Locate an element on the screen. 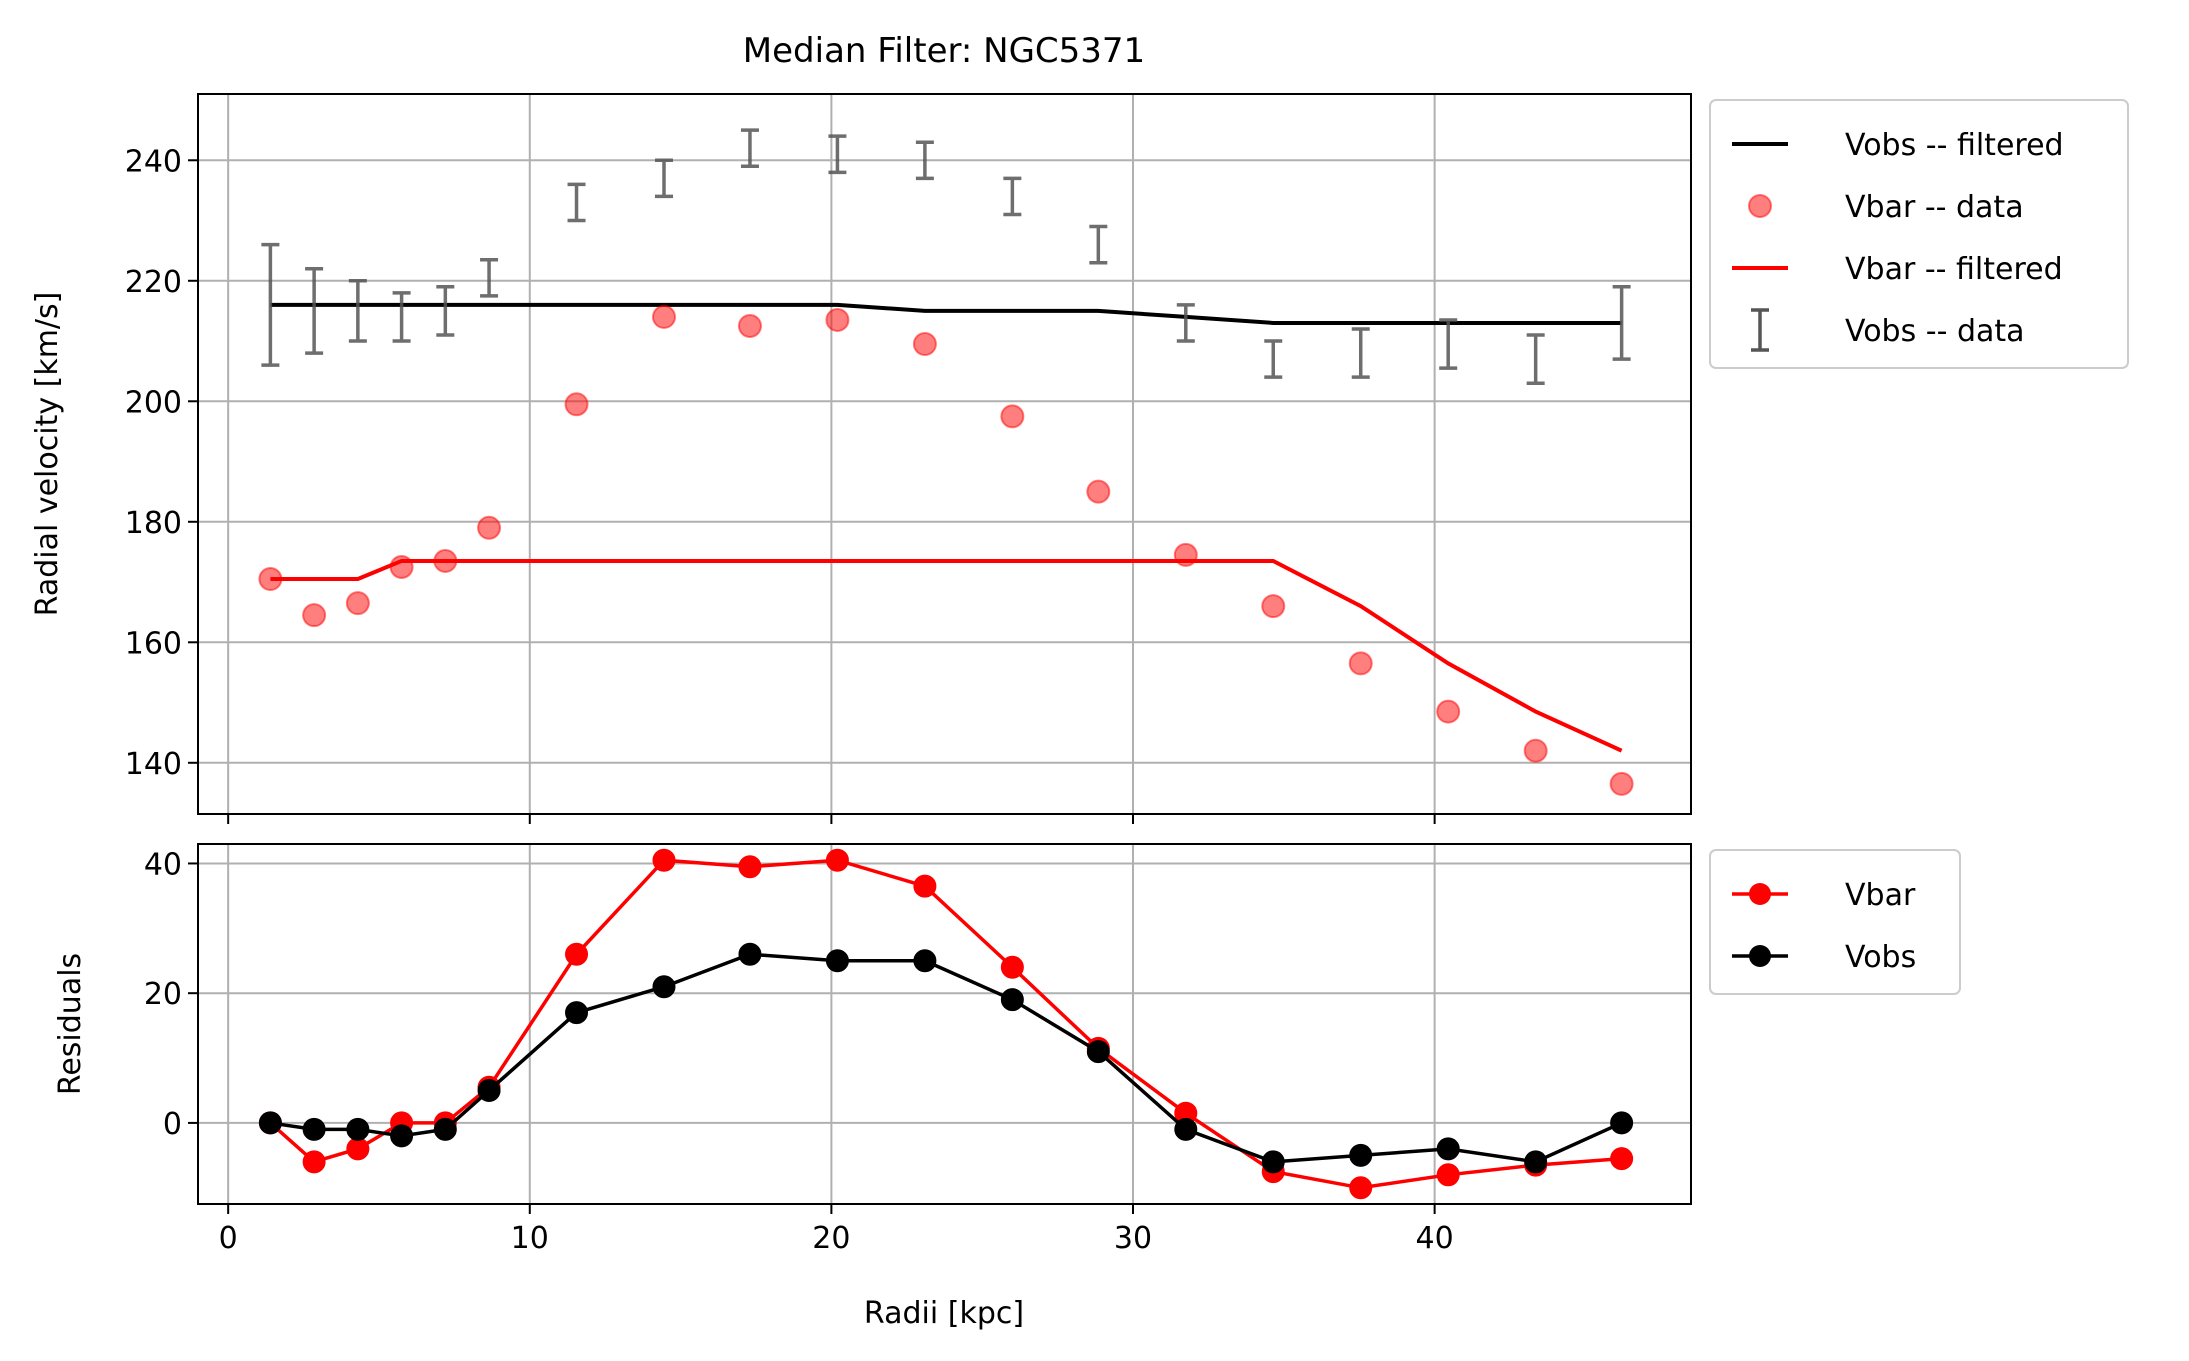 Image resolution: width=2189 pixels, height=1361 pixels. legend-label: Vobs -- filtered is located at coordinates (1954, 145).